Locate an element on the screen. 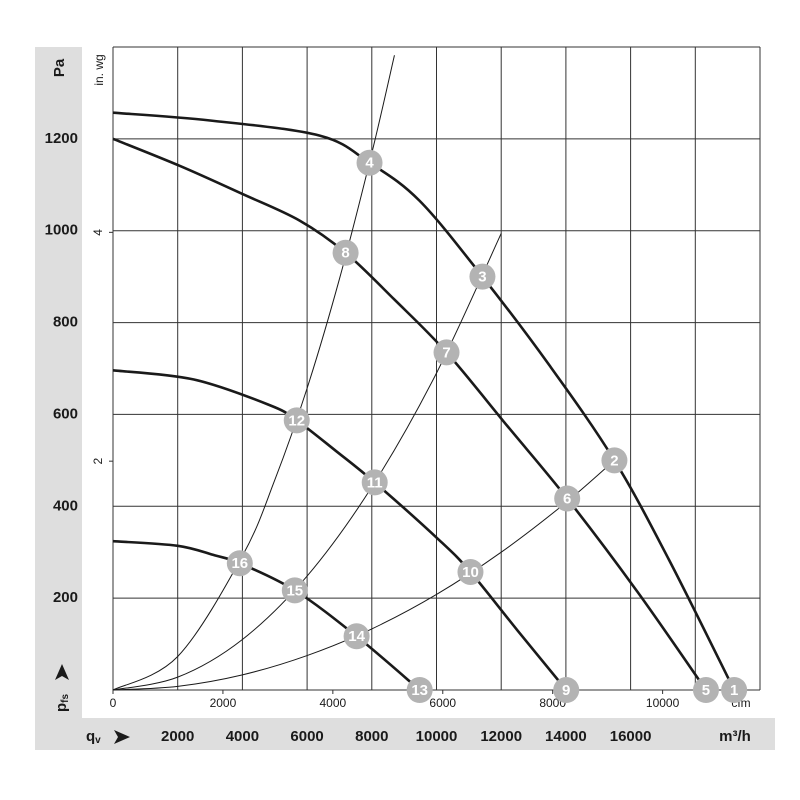  y2-tick-label: 2 is located at coordinates (98, 461).